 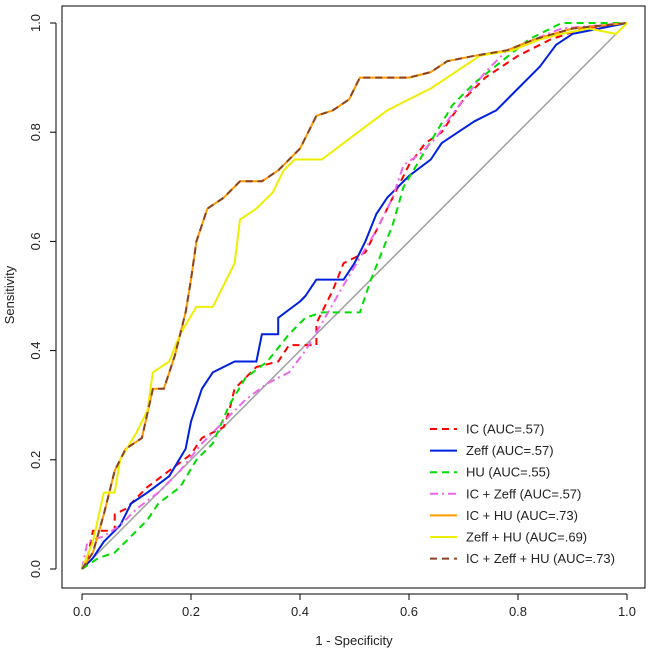 I want to click on y-axis: 0.0 0.2 0.4 0.6 0.8 1.0, so click(x=42, y=296).